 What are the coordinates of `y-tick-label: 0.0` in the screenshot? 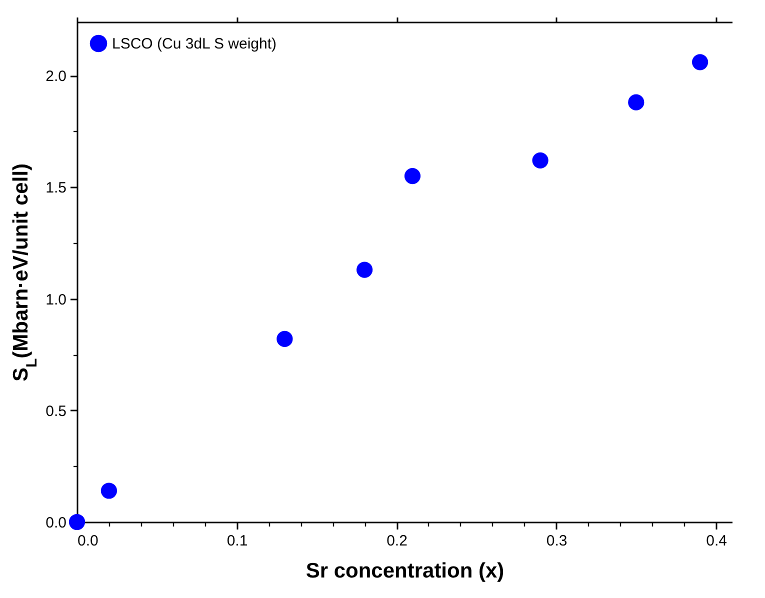 It's located at (56, 523).